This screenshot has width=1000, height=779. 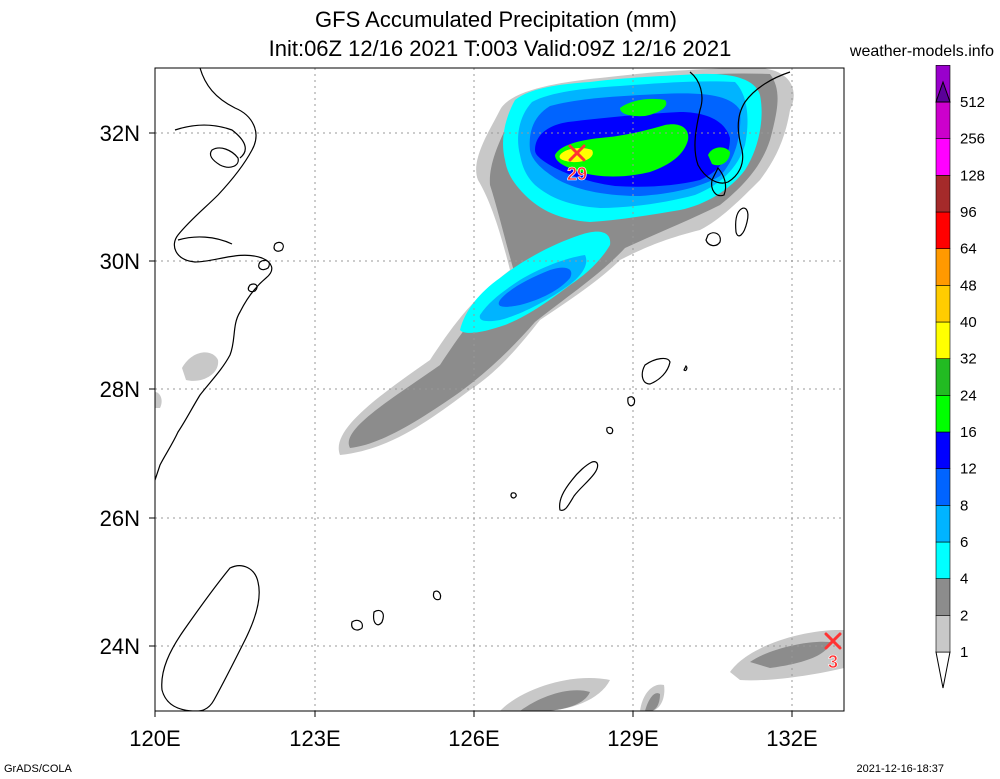 I want to click on taiwan, so click(x=210, y=638).